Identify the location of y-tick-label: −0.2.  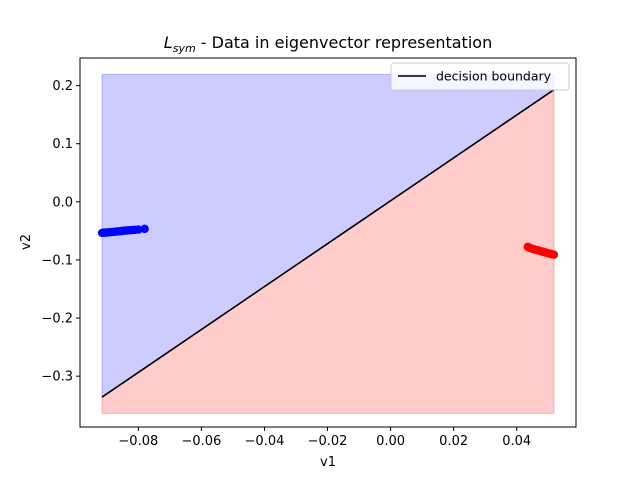
(57, 319).